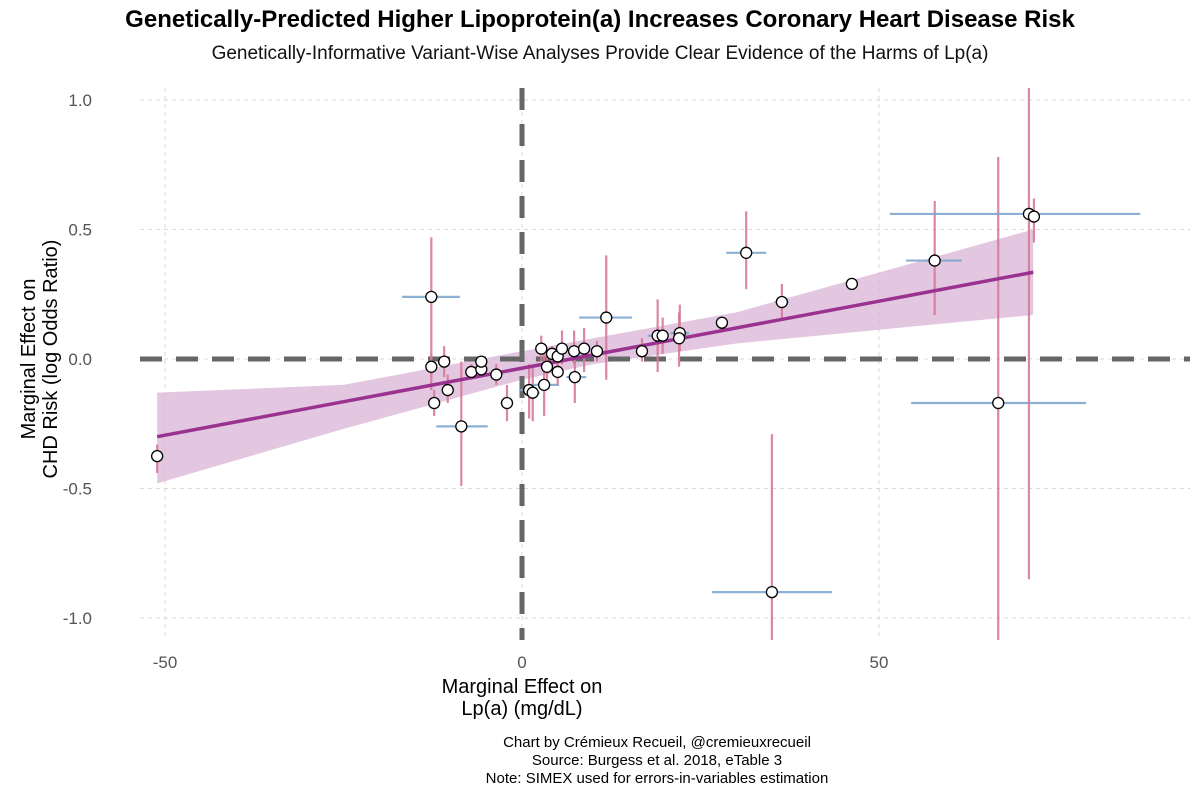  I want to click on x-axis-label-line-1: Marginal Effect on, so click(522, 687).